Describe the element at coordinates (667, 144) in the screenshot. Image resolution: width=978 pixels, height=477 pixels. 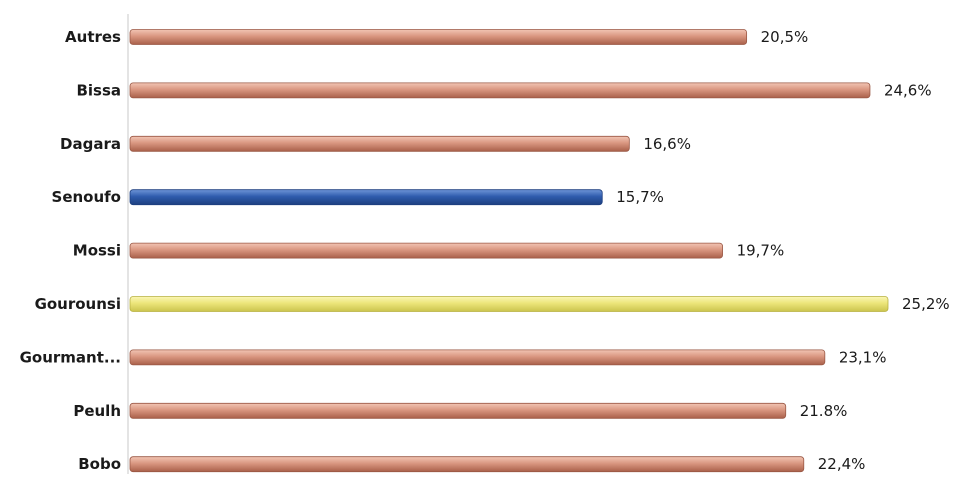
I see `value-label-dagara: 16,6%` at that location.